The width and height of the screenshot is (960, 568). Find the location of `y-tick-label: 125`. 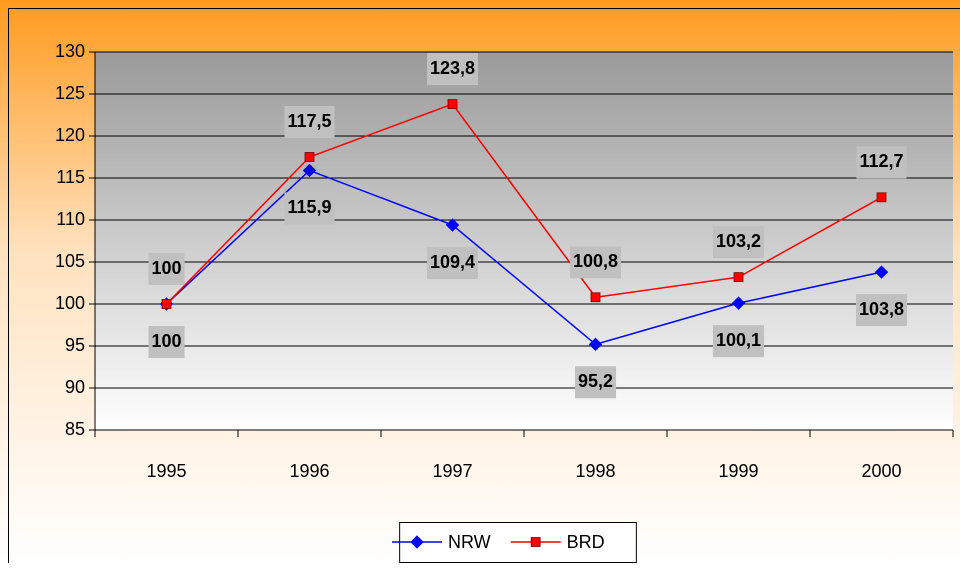

y-tick-label: 125 is located at coordinates (70, 93).